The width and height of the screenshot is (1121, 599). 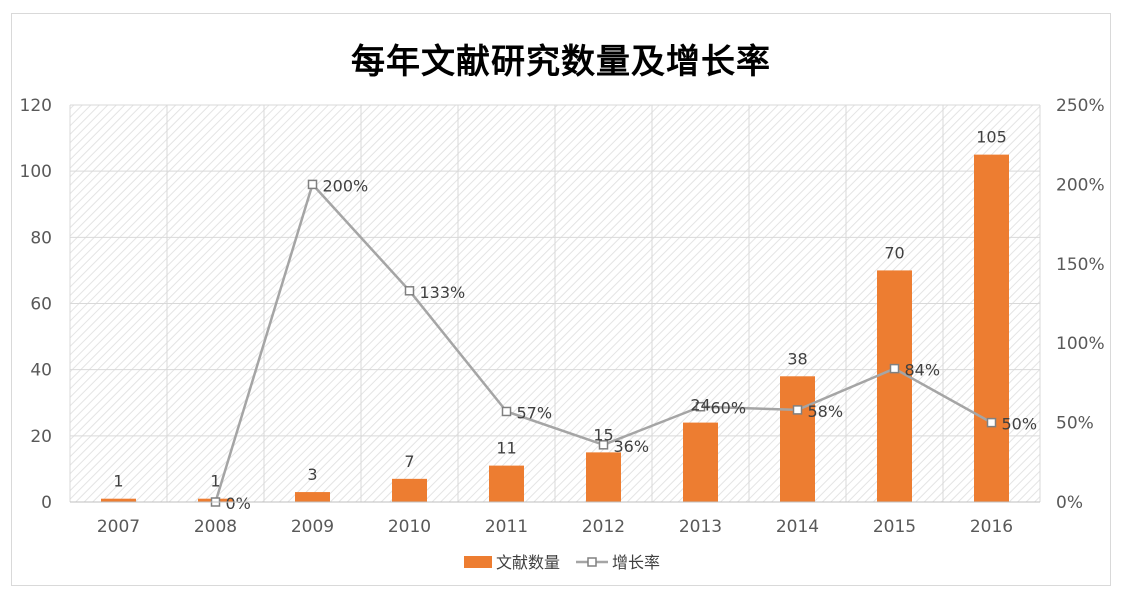 I want to click on x-tick-label: 2013, so click(x=700, y=527).